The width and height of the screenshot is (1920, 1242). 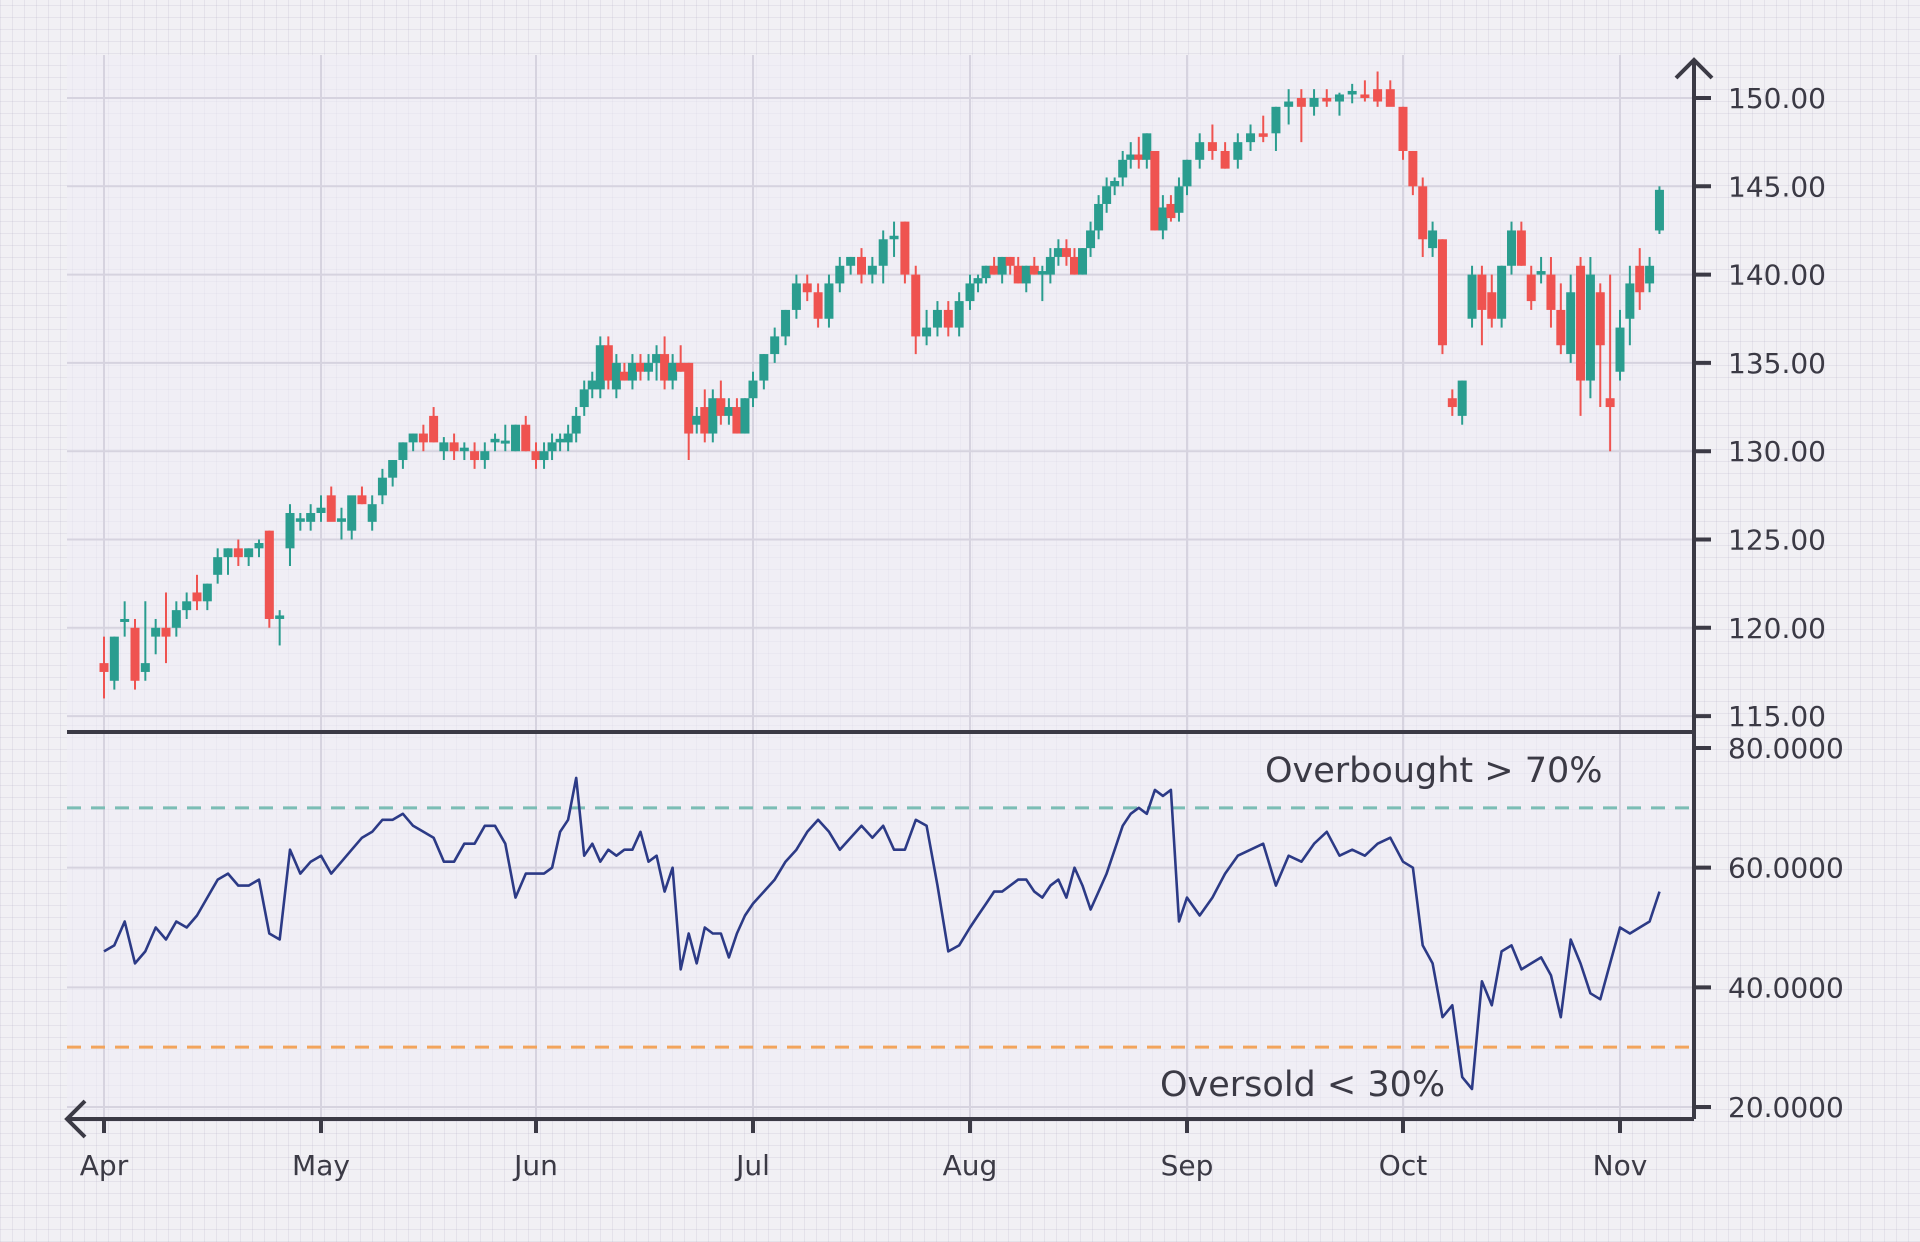 What do you see at coordinates (752, 1165) in the screenshot?
I see `month-tick-label: Jul` at bounding box center [752, 1165].